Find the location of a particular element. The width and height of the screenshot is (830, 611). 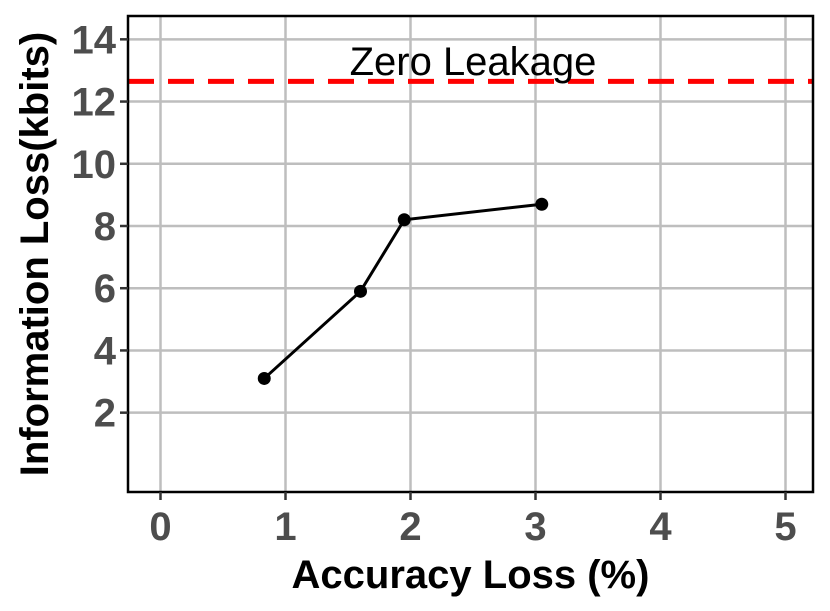

x-tick-label: 1 is located at coordinates (285, 527).